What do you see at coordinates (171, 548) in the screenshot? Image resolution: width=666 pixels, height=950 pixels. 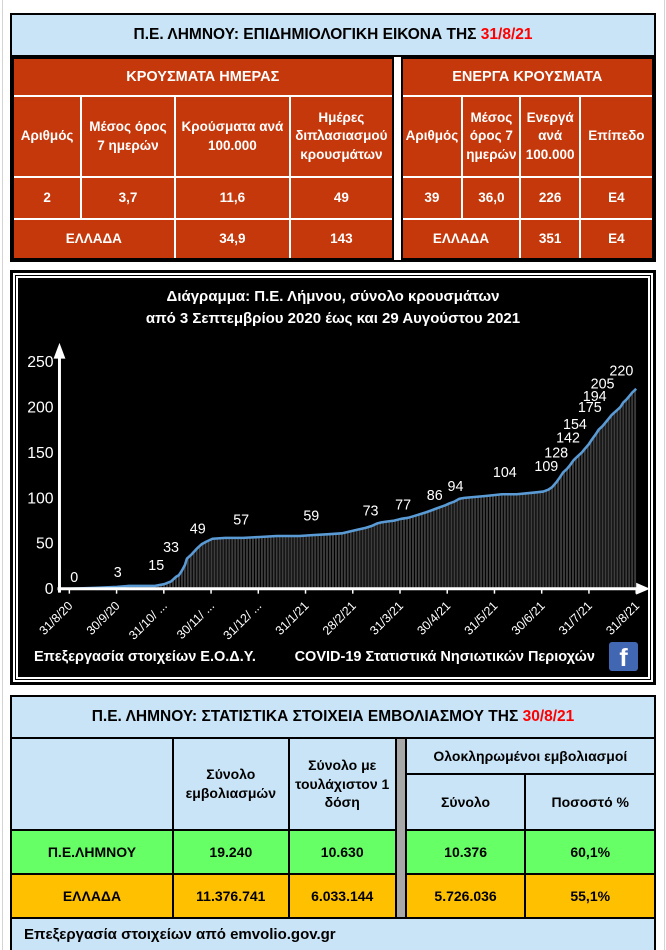 I see `data-label: 33` at bounding box center [171, 548].